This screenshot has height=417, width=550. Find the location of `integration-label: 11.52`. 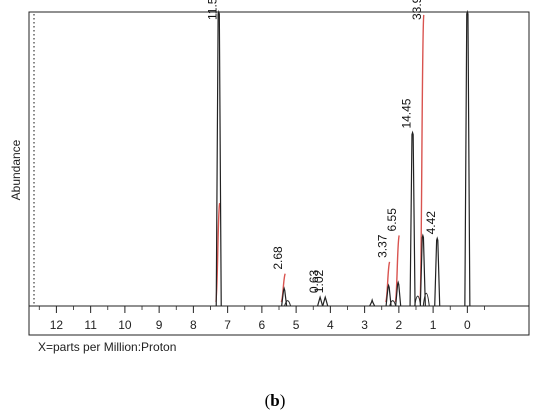

integration-label: 11.52 is located at coordinates (213, 10).